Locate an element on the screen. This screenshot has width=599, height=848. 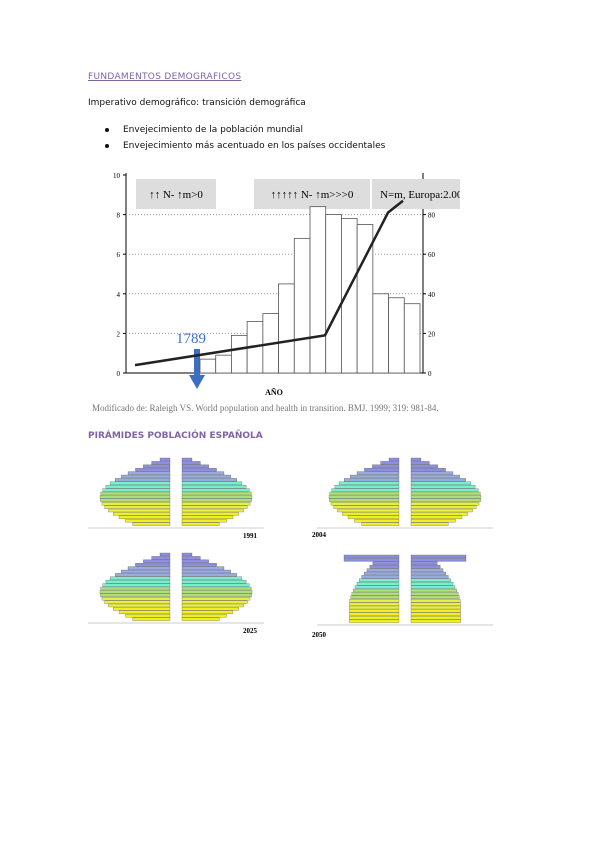
pyramid-year: 2025 is located at coordinates (250, 631).